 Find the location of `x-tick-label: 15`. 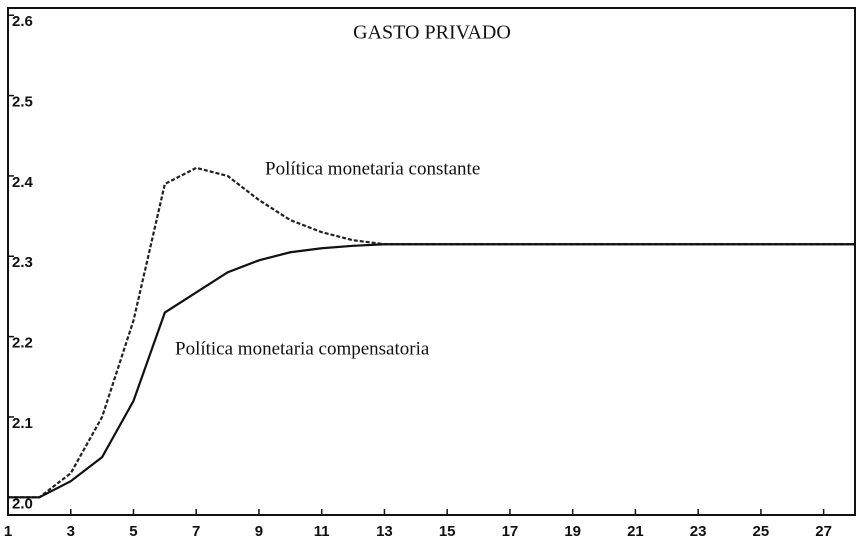

x-tick-label: 15 is located at coordinates (447, 531).